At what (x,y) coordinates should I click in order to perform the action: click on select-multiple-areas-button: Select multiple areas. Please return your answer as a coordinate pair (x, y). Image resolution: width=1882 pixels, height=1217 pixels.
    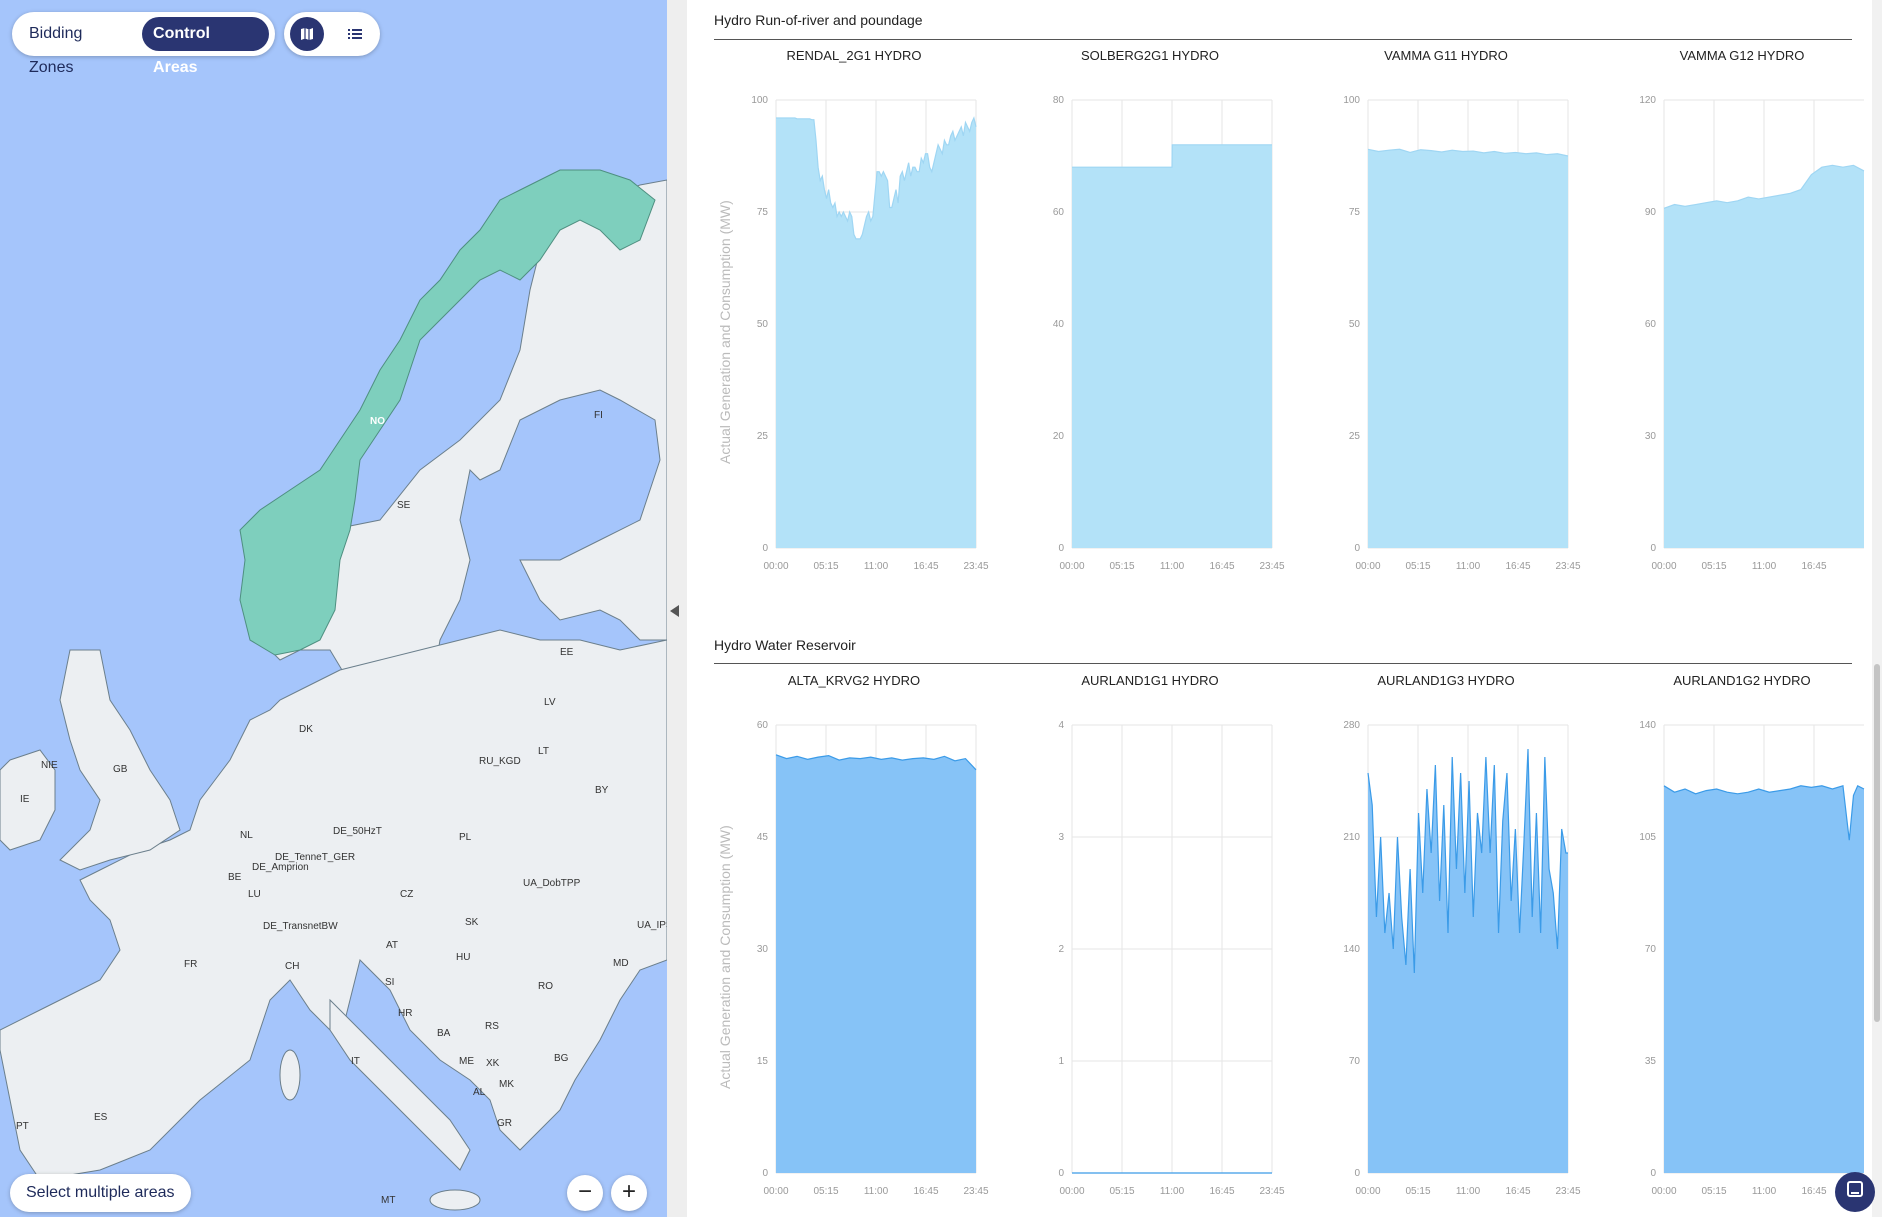
    Looking at the image, I should click on (100, 1193).